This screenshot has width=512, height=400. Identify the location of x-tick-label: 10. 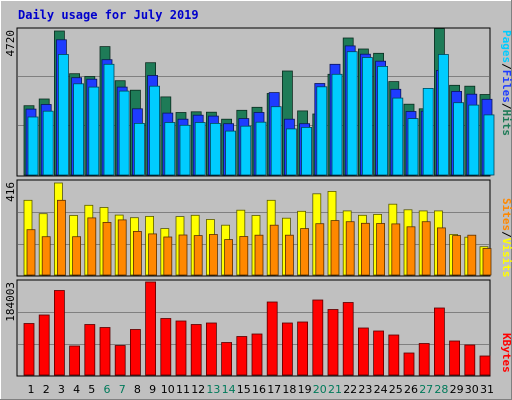
(168, 389).